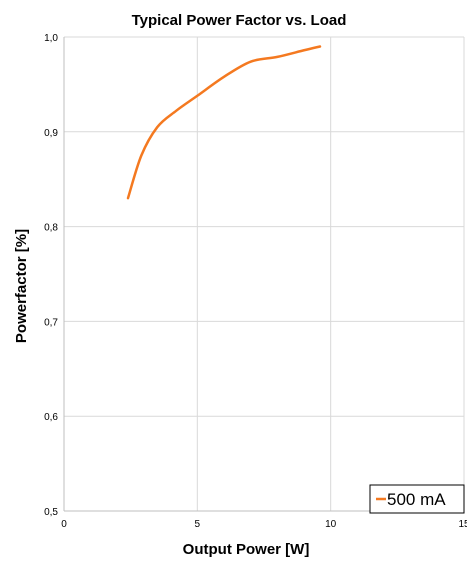  I want to click on legend-box, so click(417, 499).